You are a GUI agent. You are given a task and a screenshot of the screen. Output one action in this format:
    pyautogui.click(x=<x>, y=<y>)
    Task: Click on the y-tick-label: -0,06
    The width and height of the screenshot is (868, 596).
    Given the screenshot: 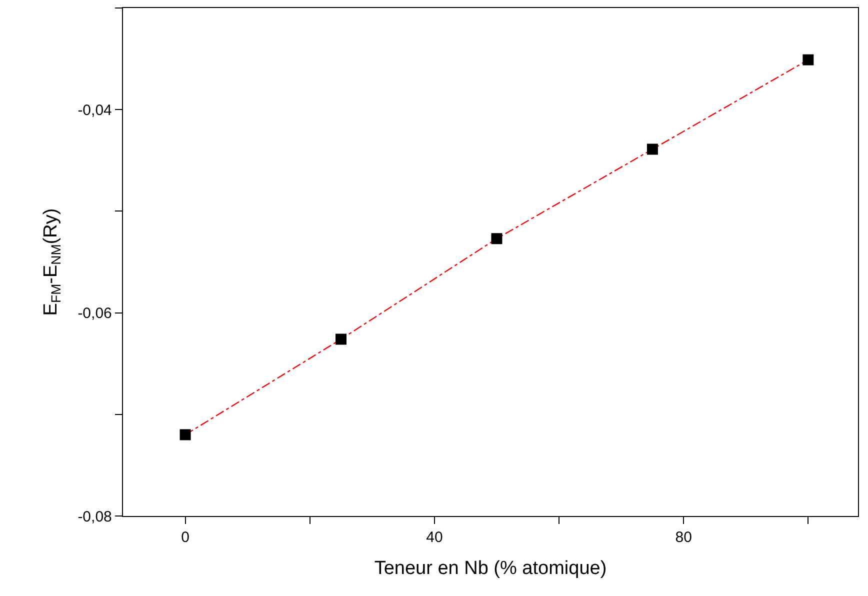 What is the action you would take?
    pyautogui.click(x=95, y=313)
    